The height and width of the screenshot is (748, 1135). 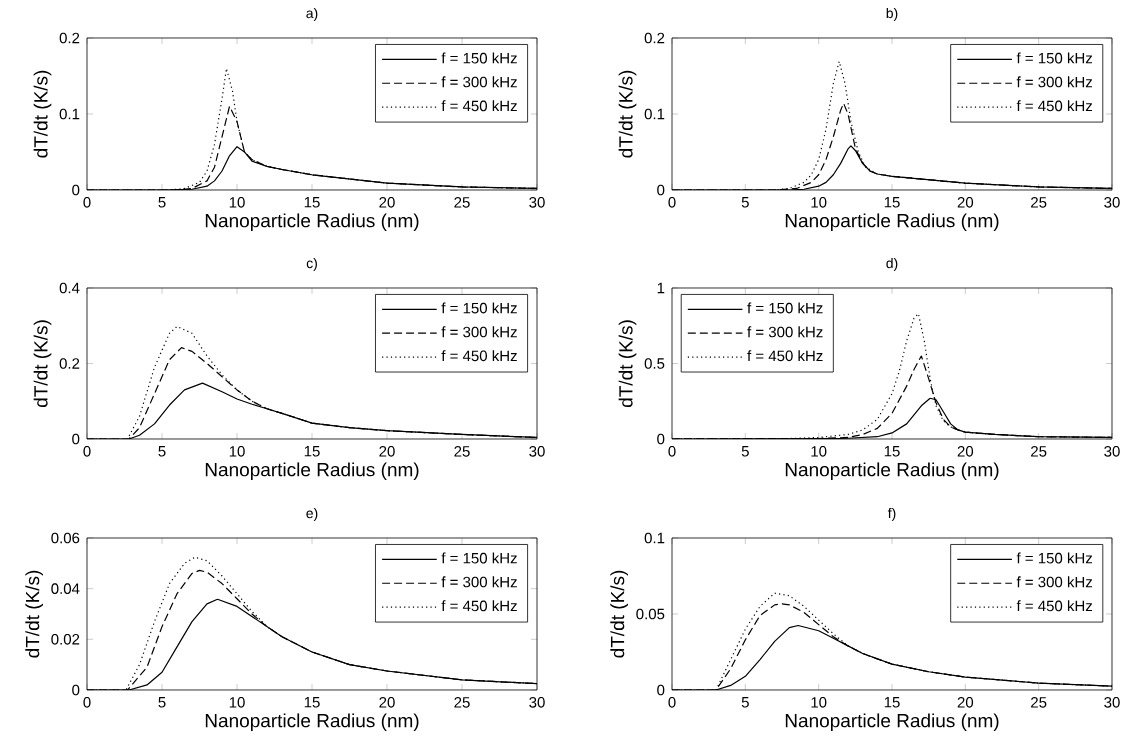 I want to click on chart-title: e), so click(x=312, y=514).